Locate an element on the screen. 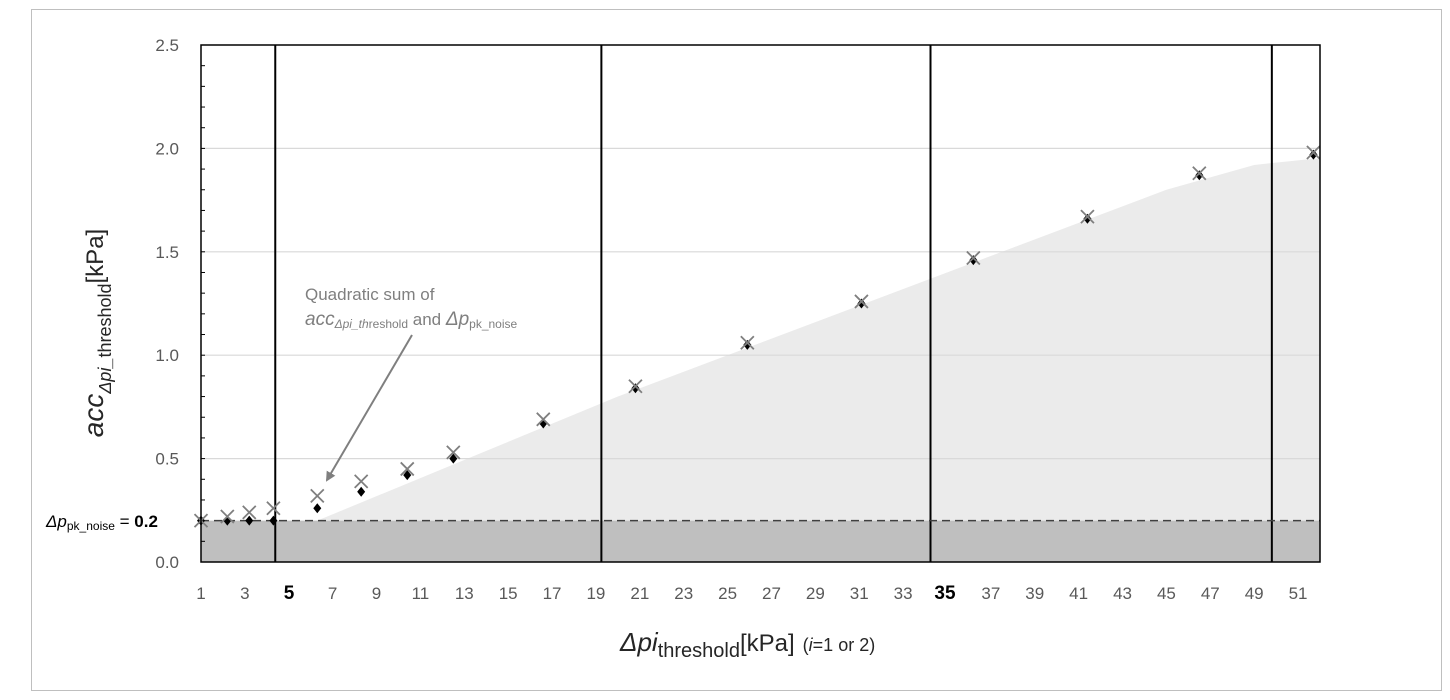 This screenshot has width=1450, height=700. x-tick-label: 23 is located at coordinates (683, 593).